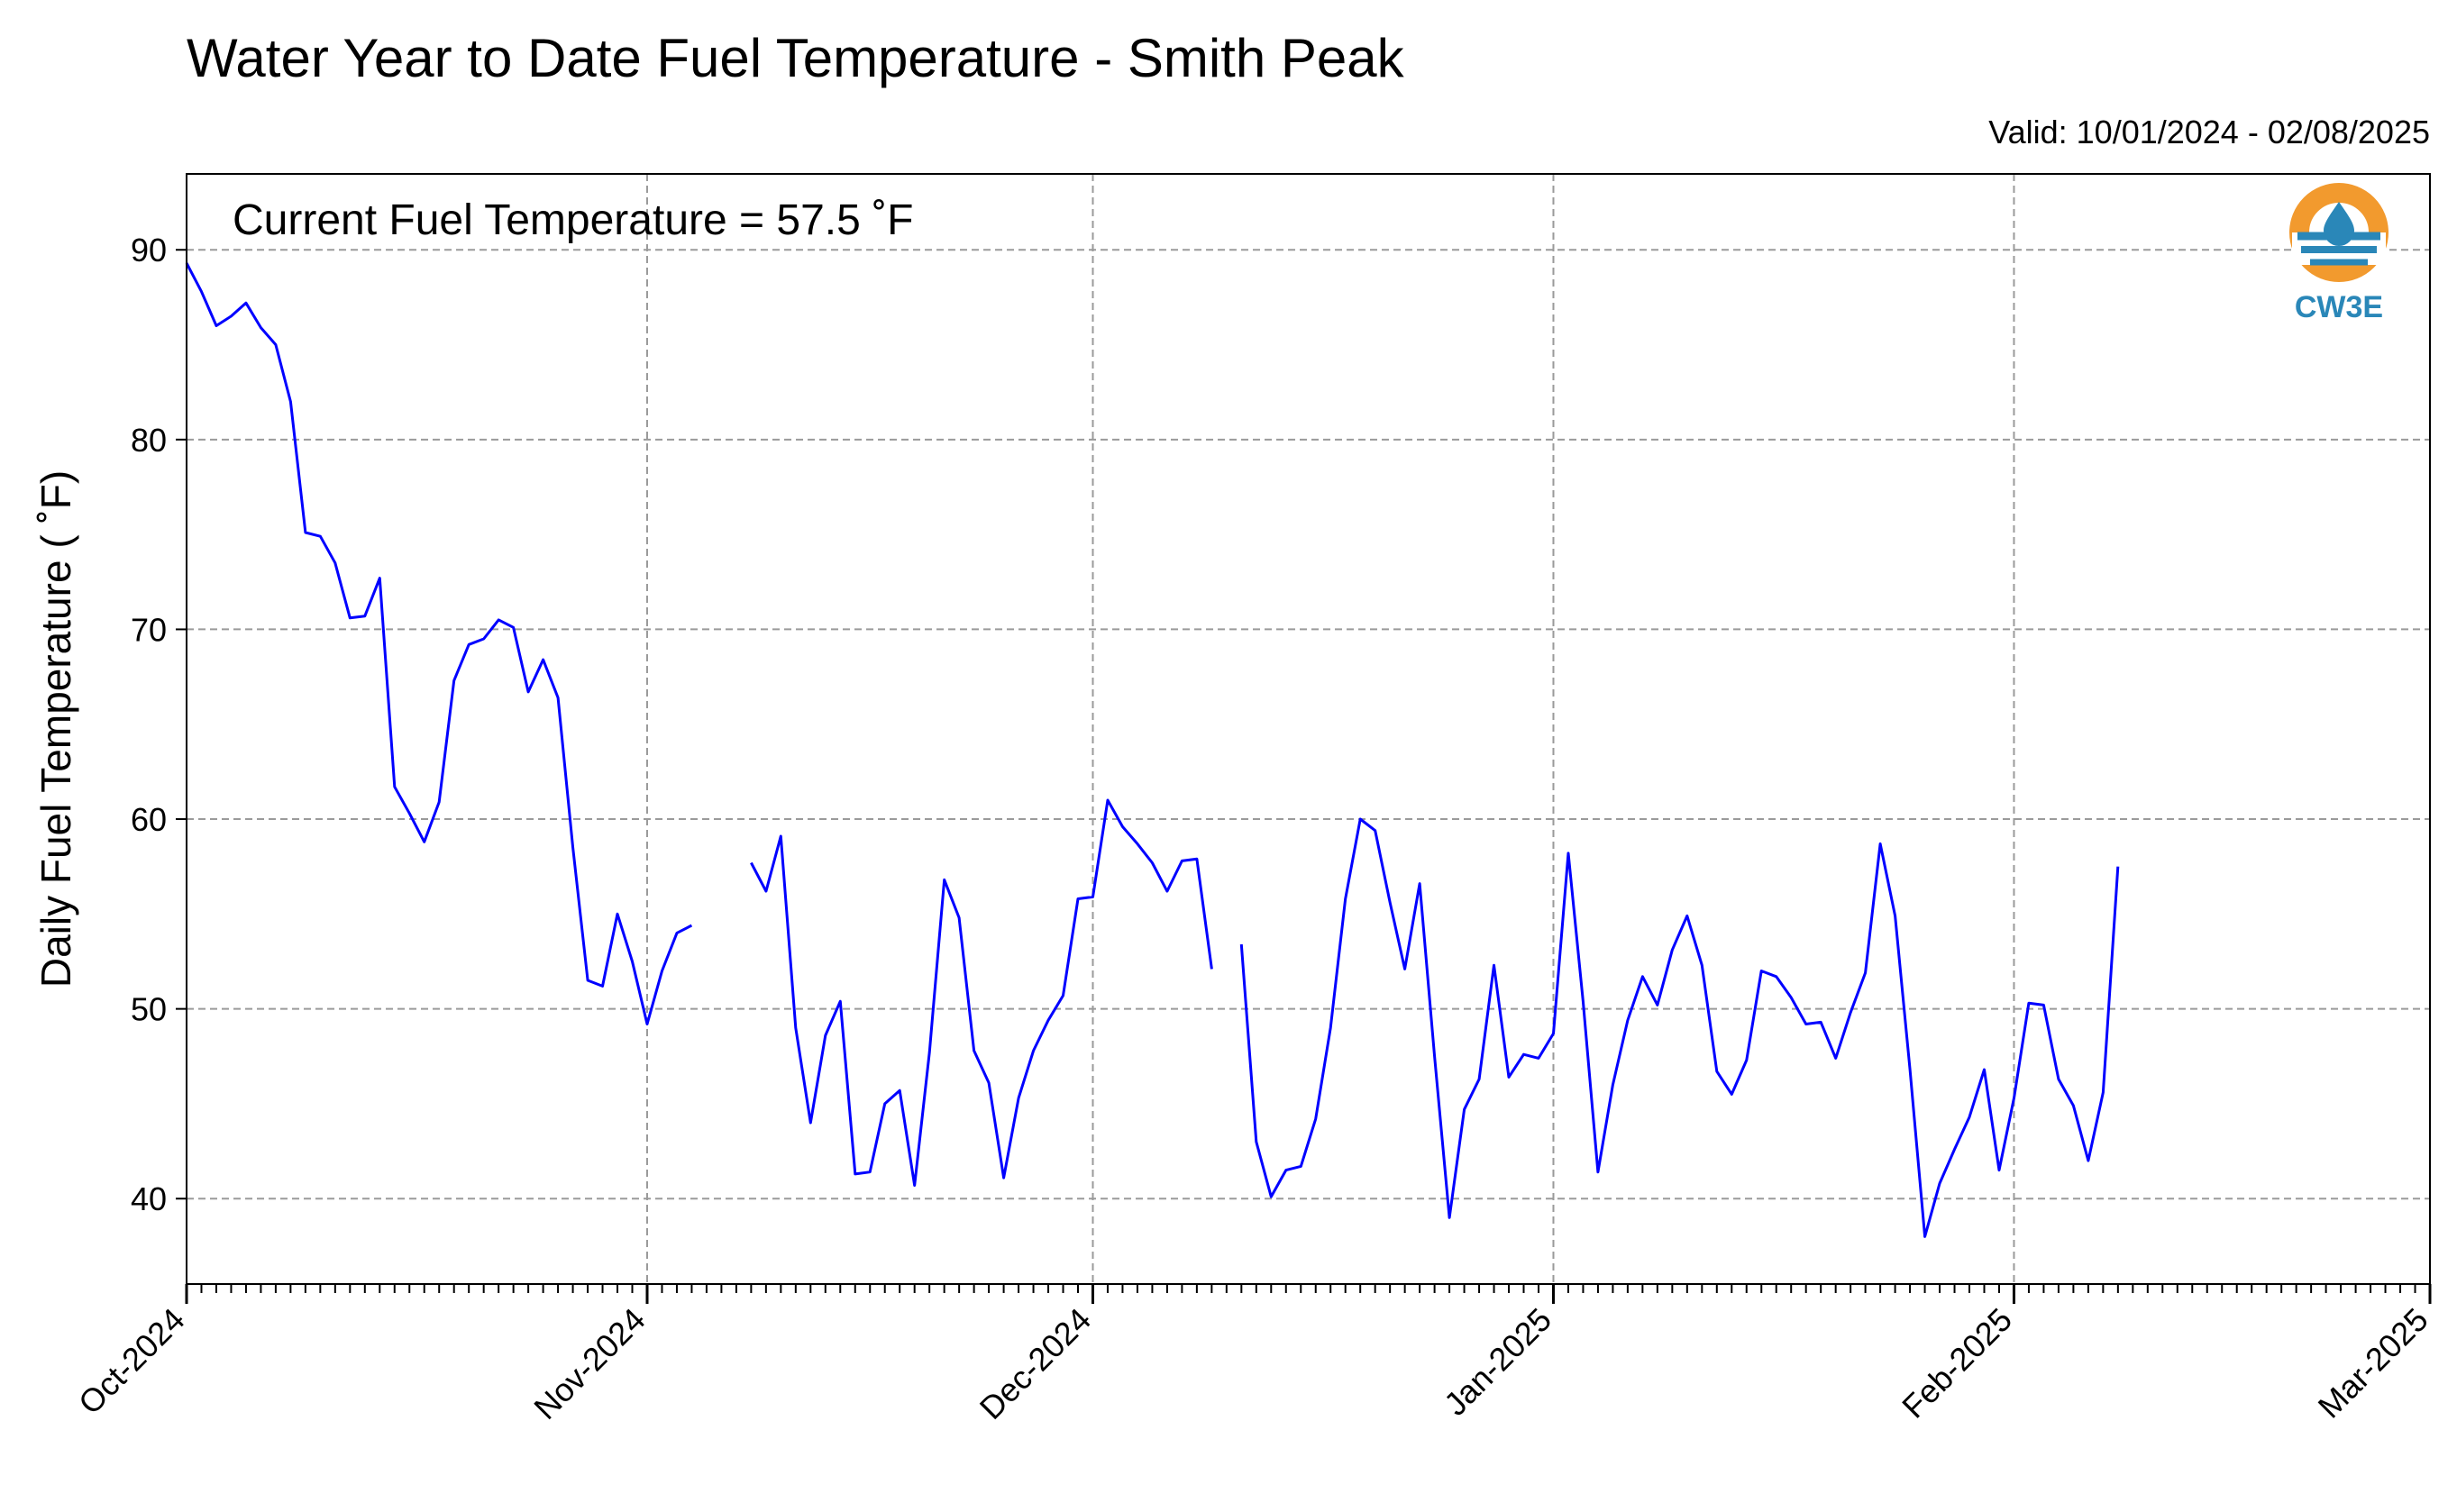 The image size is (2457, 1512). I want to click on y-tick-label: 60, so click(149, 819).